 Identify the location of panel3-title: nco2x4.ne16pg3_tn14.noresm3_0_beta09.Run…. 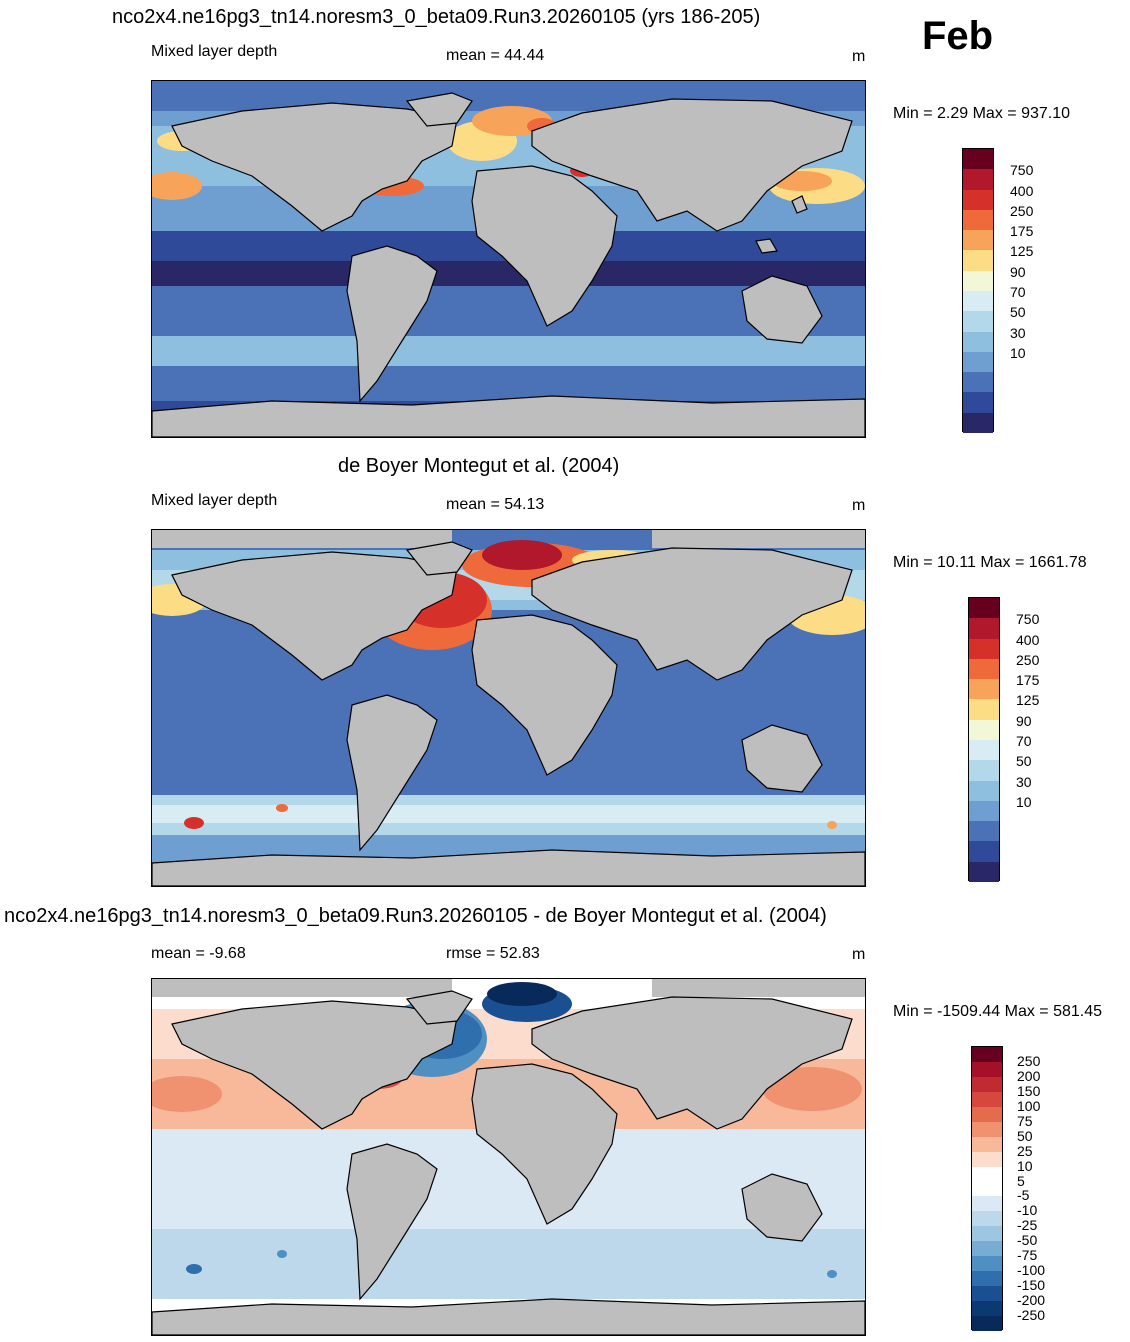
(415, 916).